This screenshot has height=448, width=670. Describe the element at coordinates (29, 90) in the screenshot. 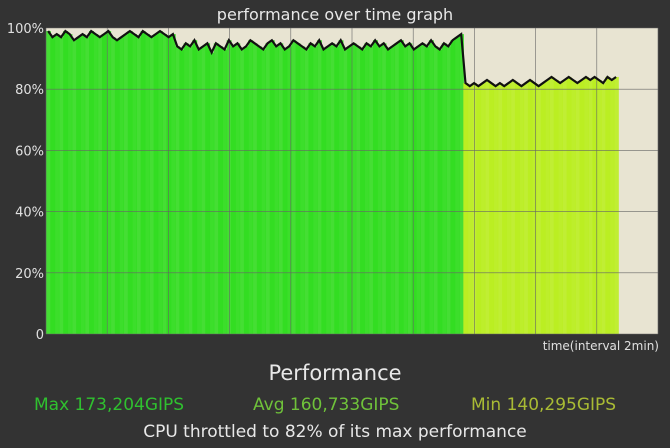

I see `y-tick-label: 80%` at that location.